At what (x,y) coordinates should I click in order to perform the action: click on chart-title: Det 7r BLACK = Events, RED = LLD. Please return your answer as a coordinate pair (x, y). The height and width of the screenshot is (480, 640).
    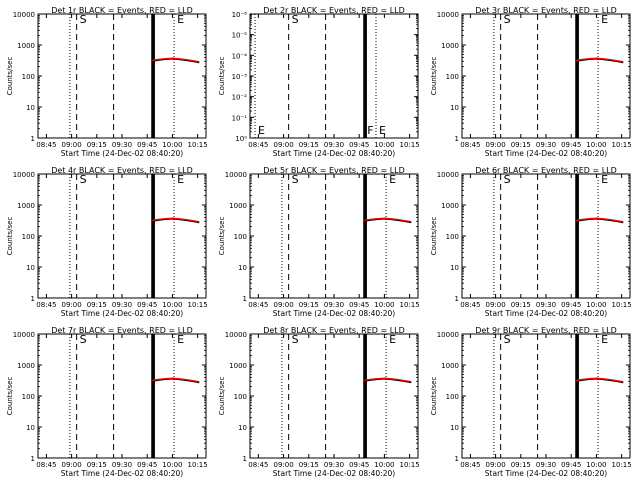
    Looking at the image, I should click on (122, 330).